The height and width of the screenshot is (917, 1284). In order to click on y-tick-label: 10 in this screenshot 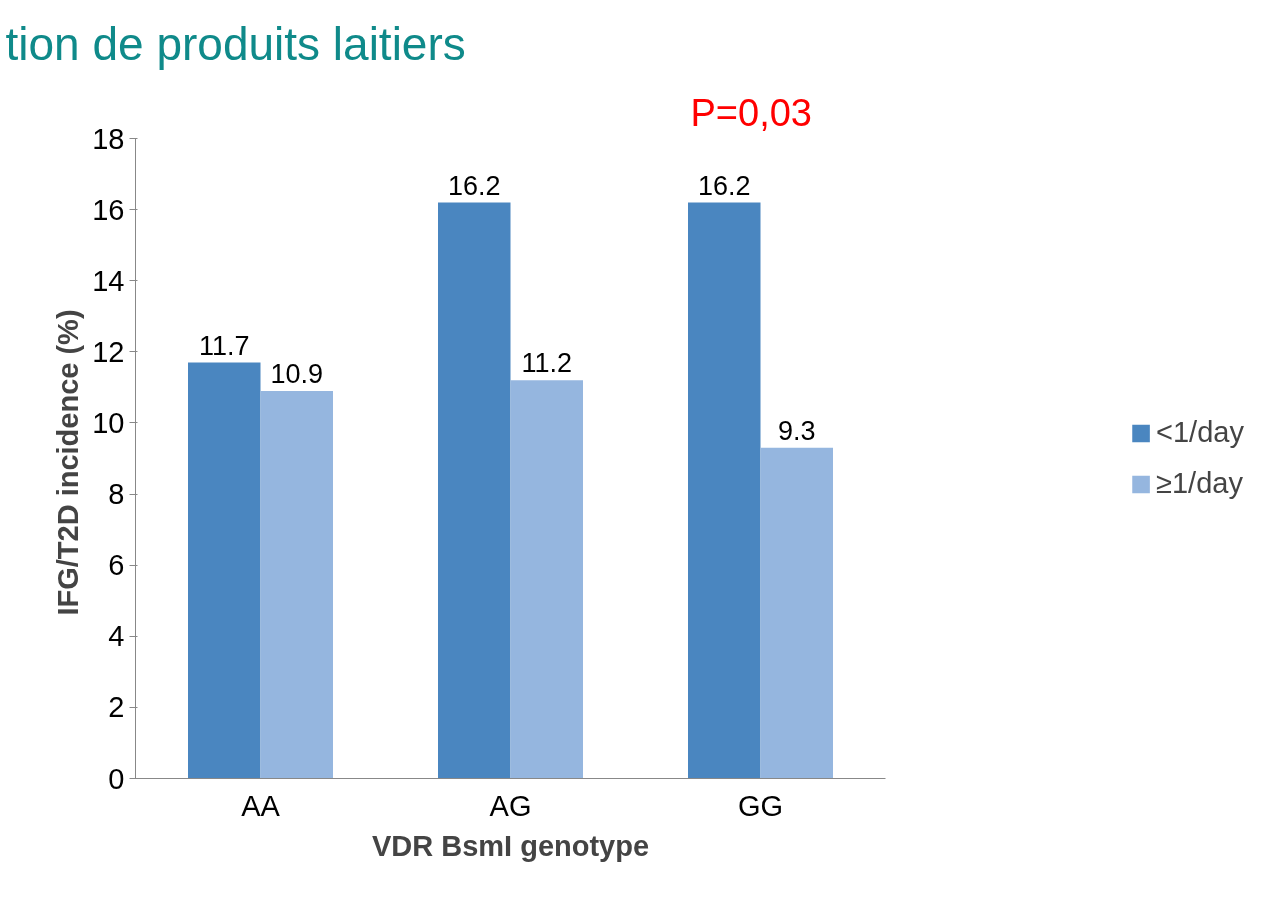, I will do `click(108, 422)`.